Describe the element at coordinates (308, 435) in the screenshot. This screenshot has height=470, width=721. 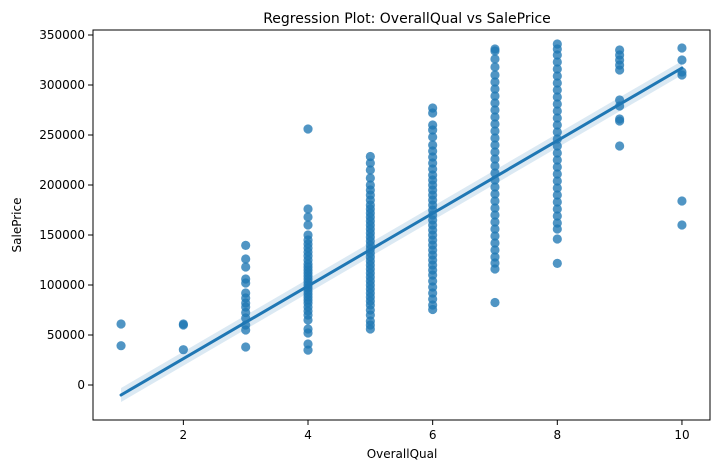
I see `x-tick-label: 4` at that location.